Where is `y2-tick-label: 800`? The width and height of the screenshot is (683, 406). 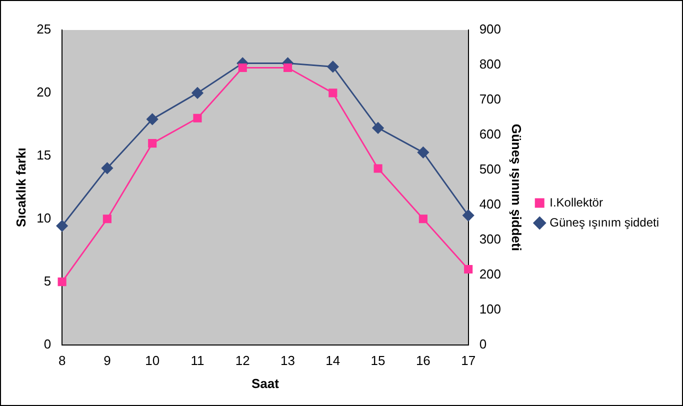 y2-tick-label: 800 is located at coordinates (490, 64).